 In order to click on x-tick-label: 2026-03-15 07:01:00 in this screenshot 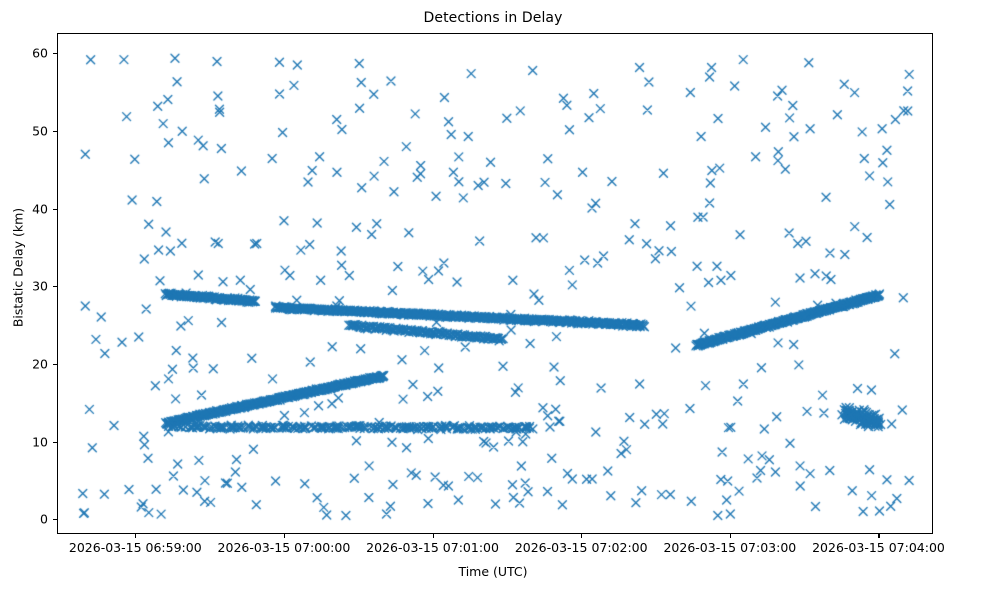, I will do `click(432, 547)`.